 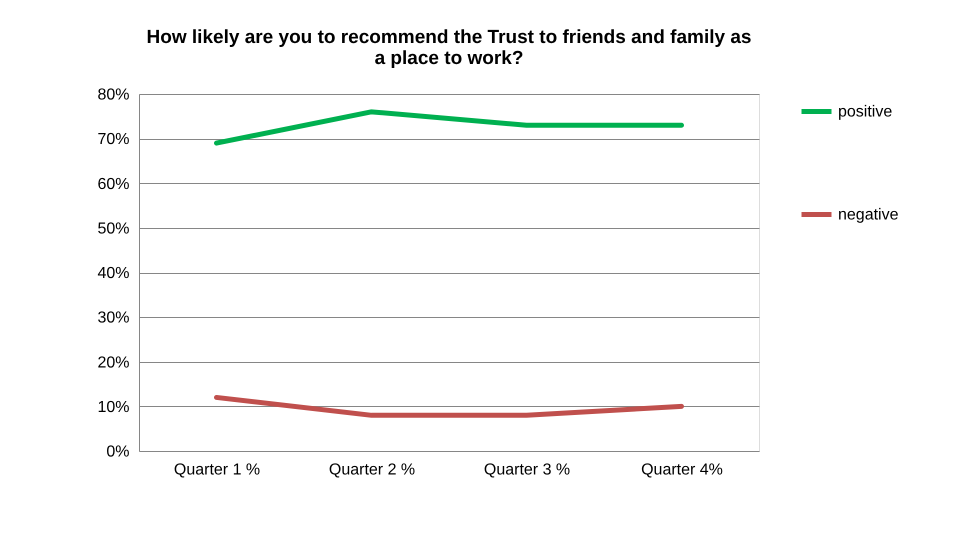 I want to click on y-tick-label: 10%, so click(x=113, y=407).